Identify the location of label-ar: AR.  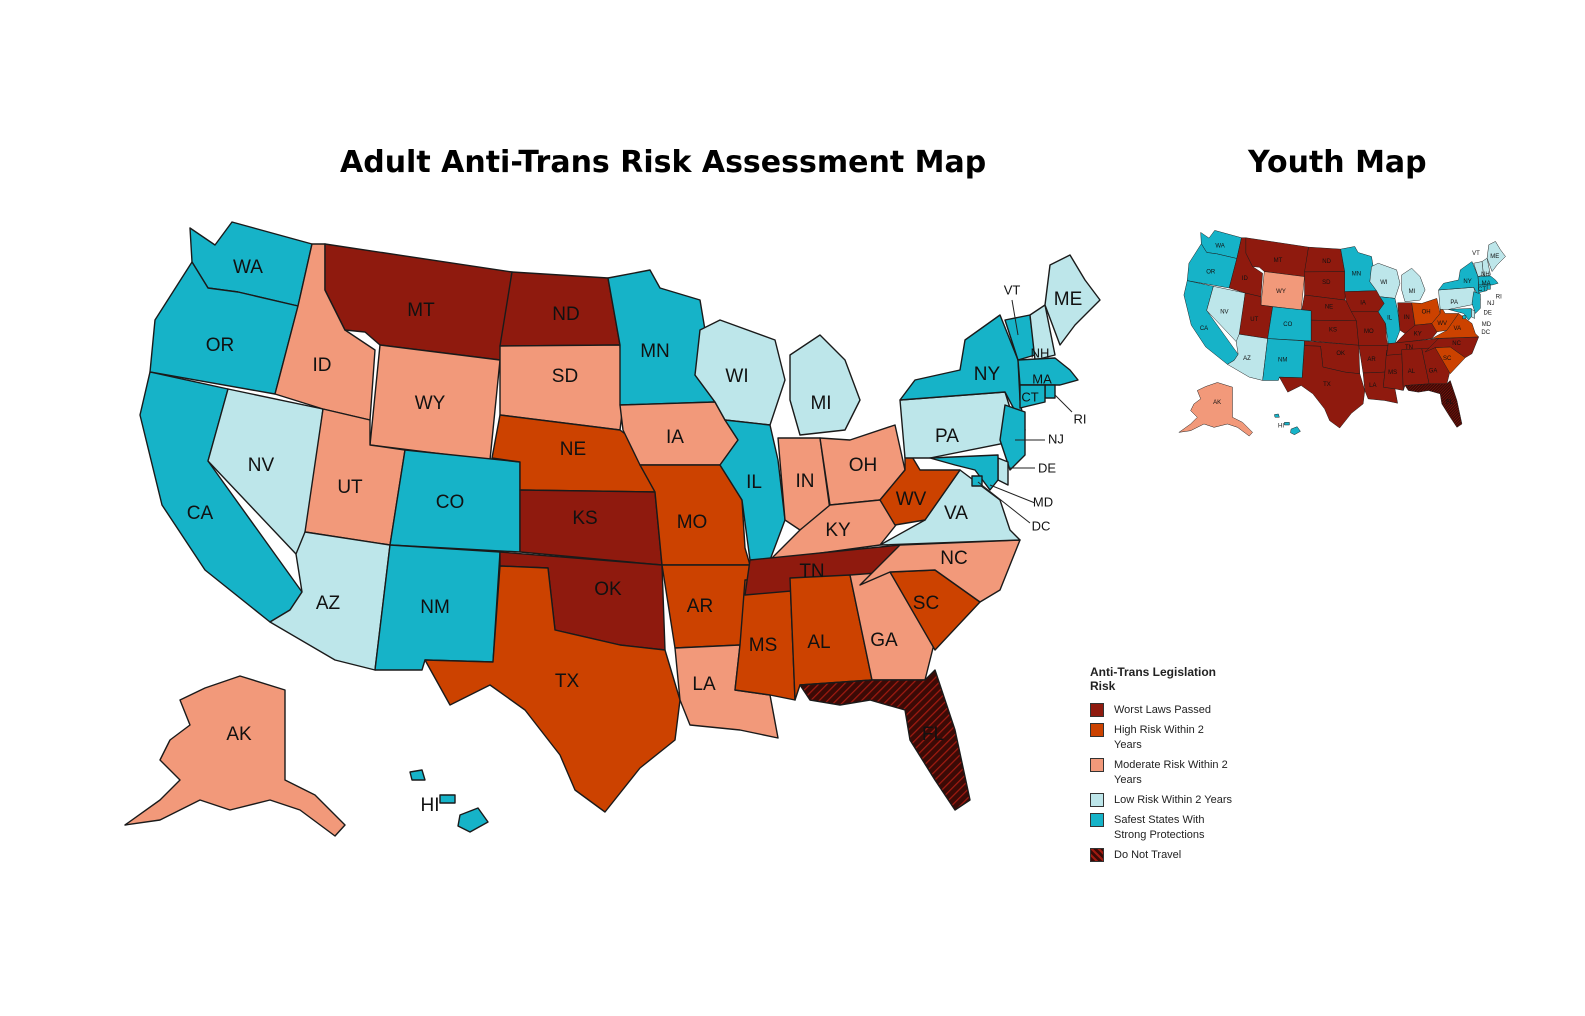
(700, 606).